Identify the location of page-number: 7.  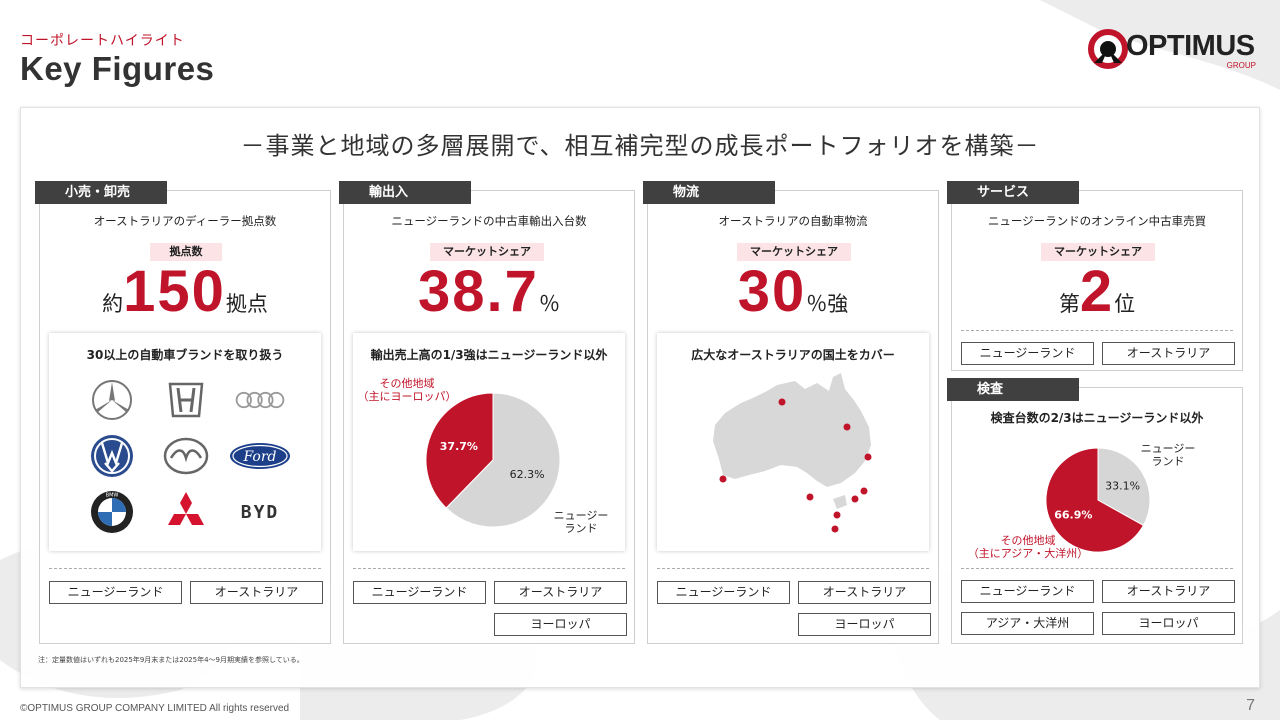
(1250, 705).